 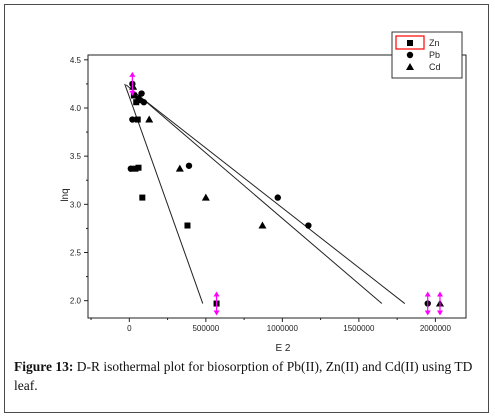 I want to click on legend-marker-zn, so click(x=410, y=43).